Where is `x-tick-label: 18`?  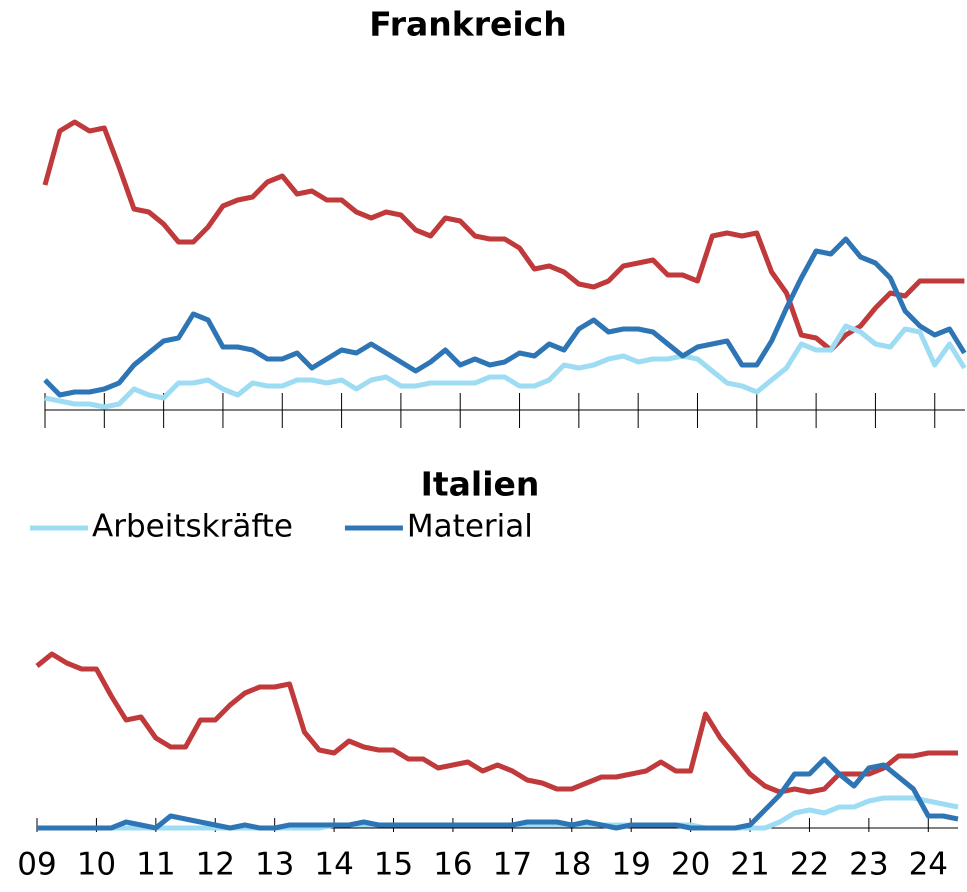 x-tick-label: 18 is located at coordinates (571, 865).